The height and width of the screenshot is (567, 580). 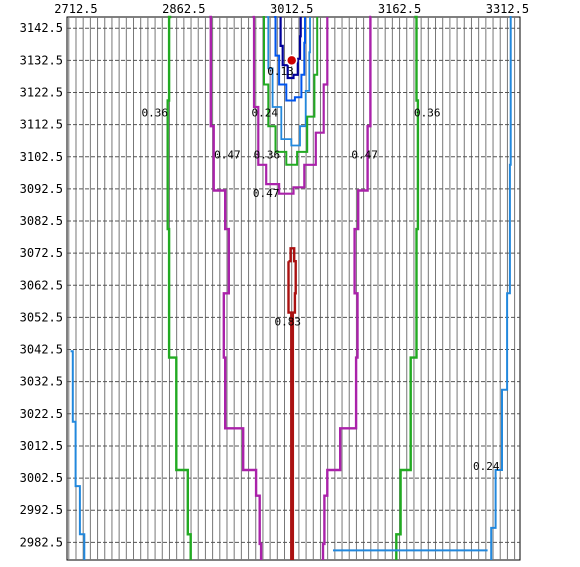 I want to click on x-tick-labels: 2712.5 2862.5 3012.5 3162.5 3312.5, so click(x=291, y=9).